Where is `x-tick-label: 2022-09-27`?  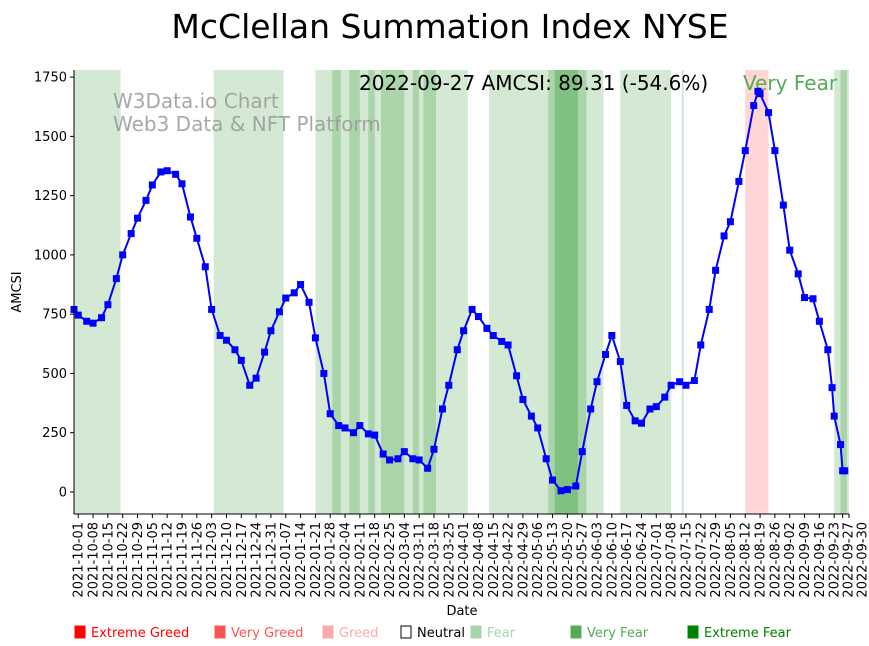
x-tick-label: 2022-09-27 is located at coordinates (849, 560).